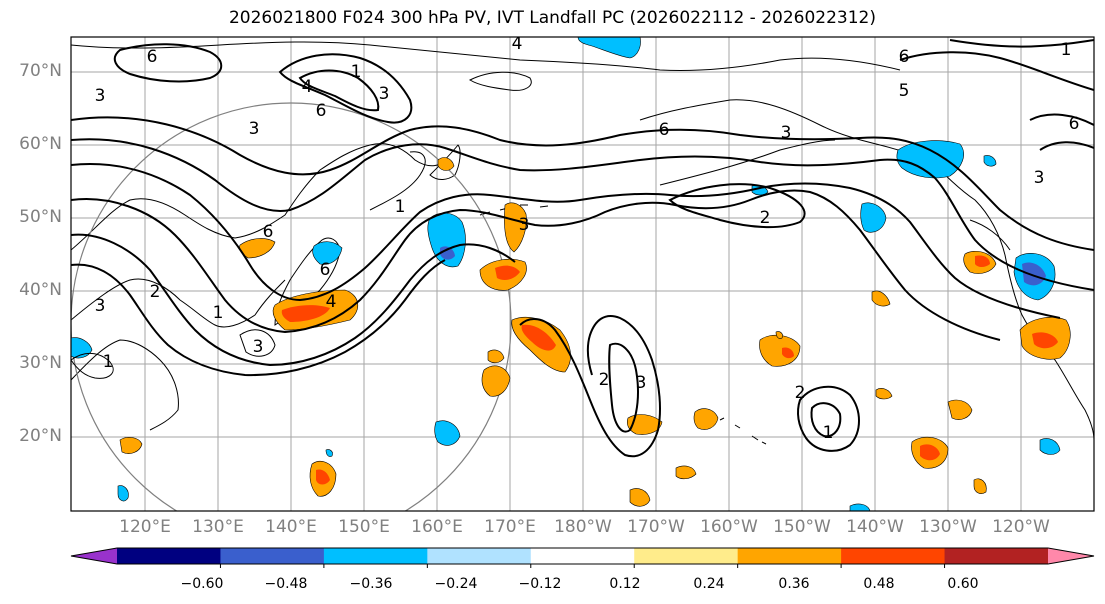 The image size is (1105, 604). I want to click on colorbar-tick: −0.48, so click(286, 584).